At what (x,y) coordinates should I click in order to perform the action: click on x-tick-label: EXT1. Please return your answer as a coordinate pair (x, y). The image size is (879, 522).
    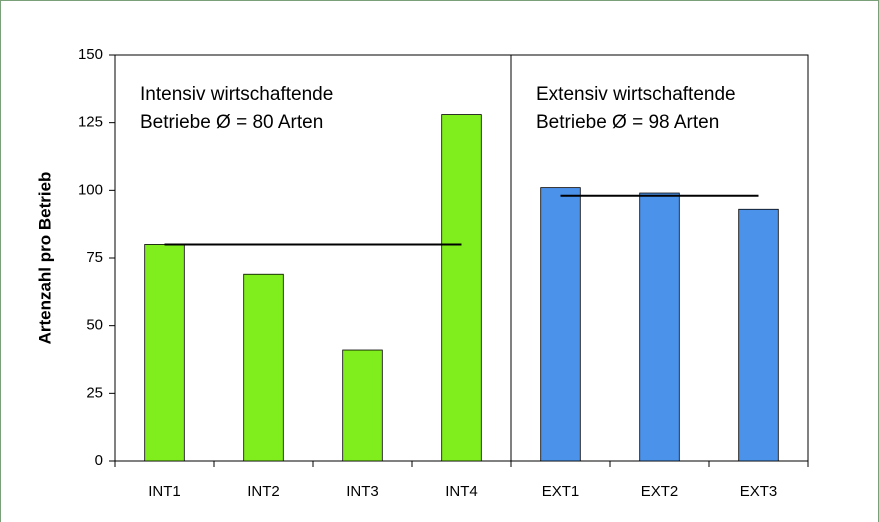
    Looking at the image, I should click on (561, 491).